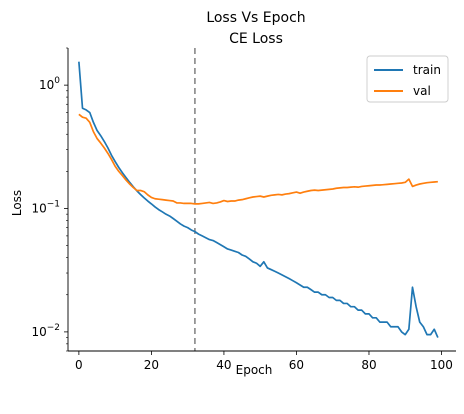 This screenshot has height=414, width=464. What do you see at coordinates (368, 365) in the screenshot?
I see `x-tick-label: 80` at bounding box center [368, 365].